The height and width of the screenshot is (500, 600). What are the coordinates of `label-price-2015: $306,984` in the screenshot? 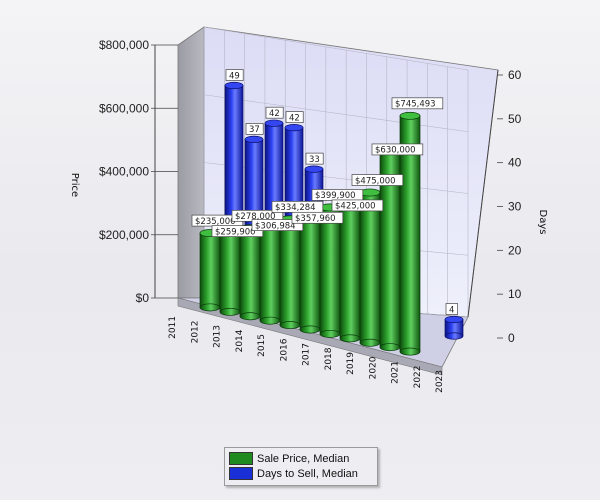 It's located at (275, 226).